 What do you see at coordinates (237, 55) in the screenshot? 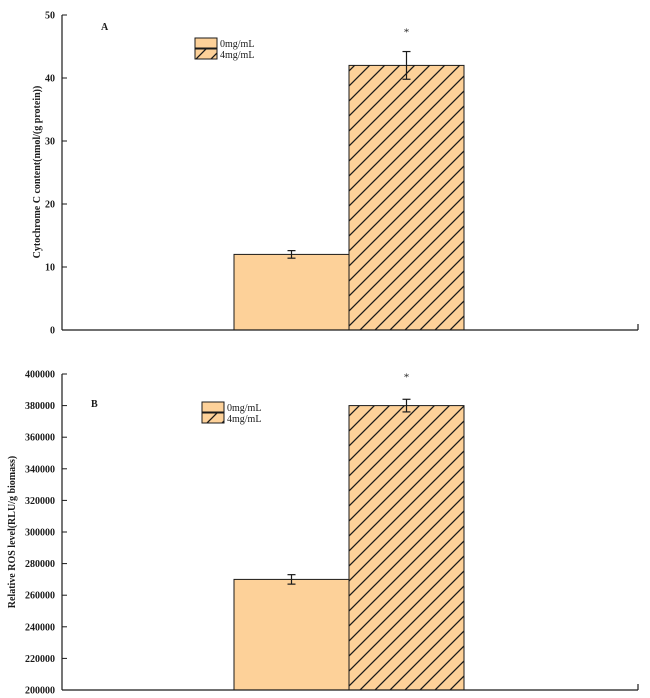
I see `panel-a-legend-text-1: 4mg/mL` at bounding box center [237, 55].